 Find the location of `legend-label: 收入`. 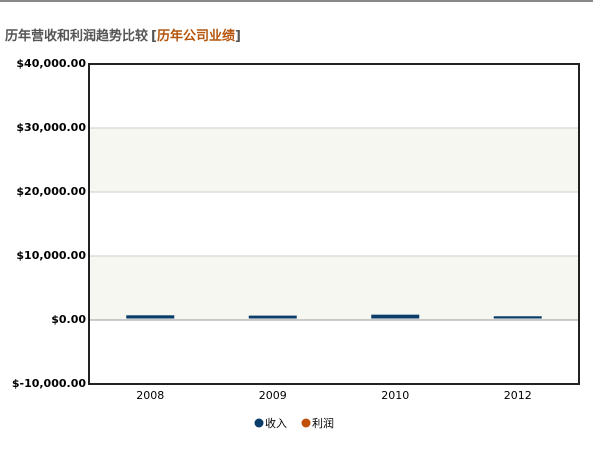

legend-label: 收入 is located at coordinates (276, 423).